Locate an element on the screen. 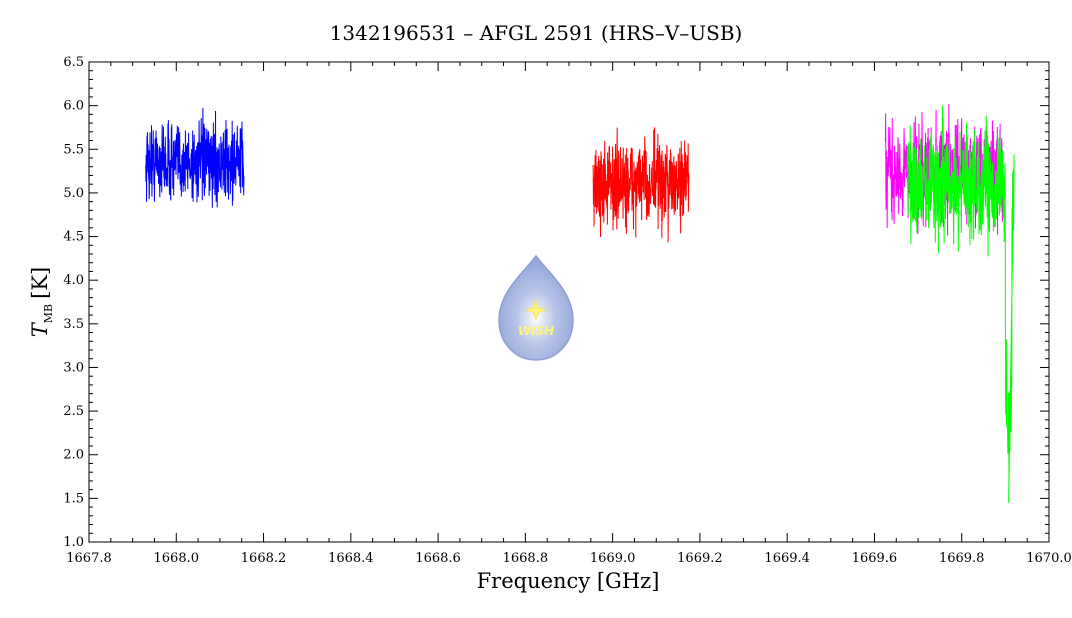 The image size is (1072, 618). y-tick-label: 2.5 is located at coordinates (73, 411).